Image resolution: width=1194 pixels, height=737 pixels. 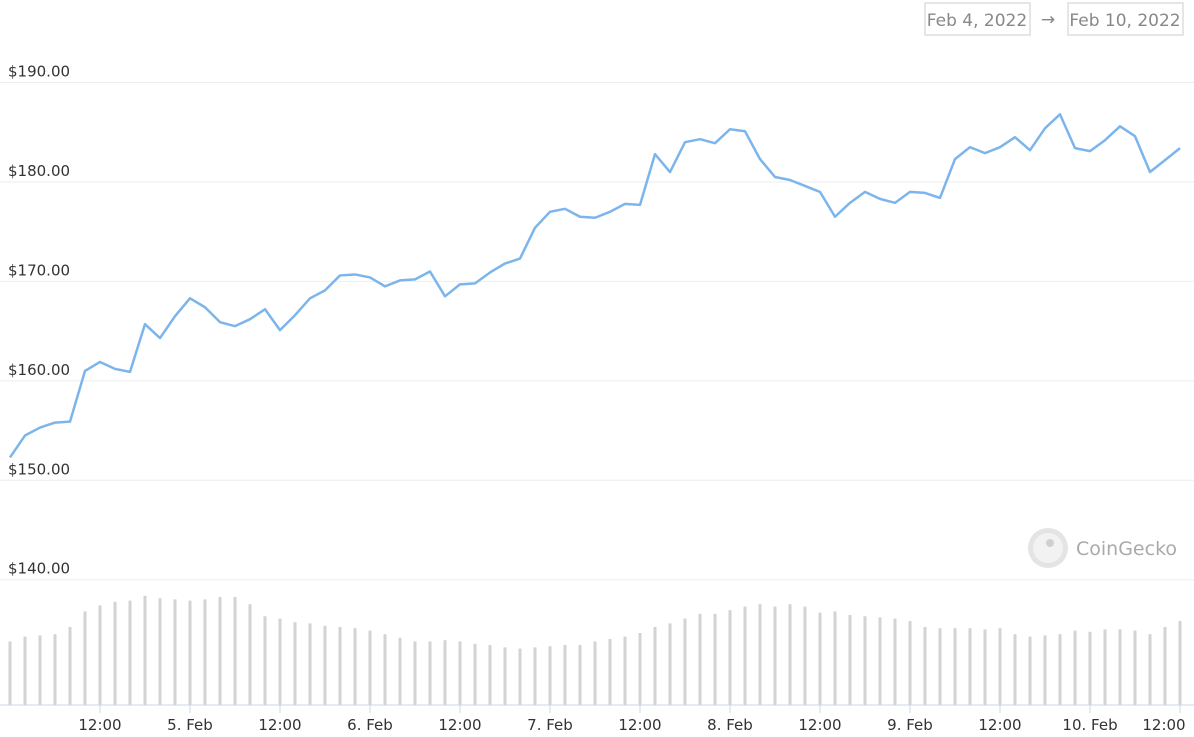 What do you see at coordinates (39, 569) in the screenshot?
I see `y-tick-label: $140.00` at bounding box center [39, 569].